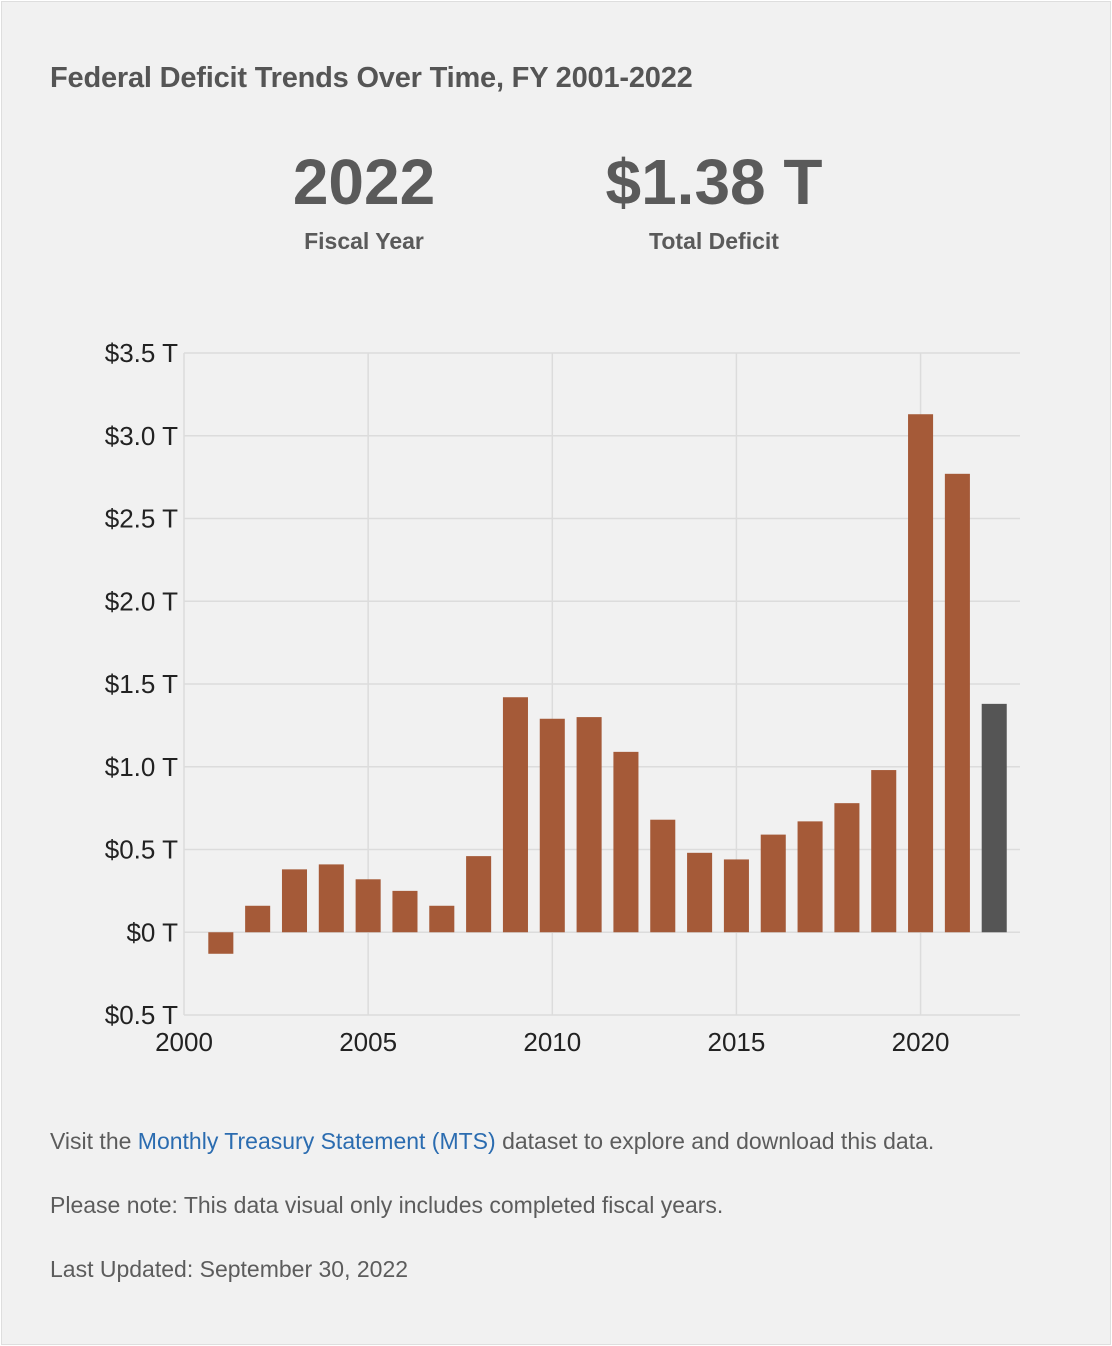 The height and width of the screenshot is (1346, 1112). Describe the element at coordinates (364, 241) in the screenshot. I see `fiscal-year-label: Fiscal Year` at that location.